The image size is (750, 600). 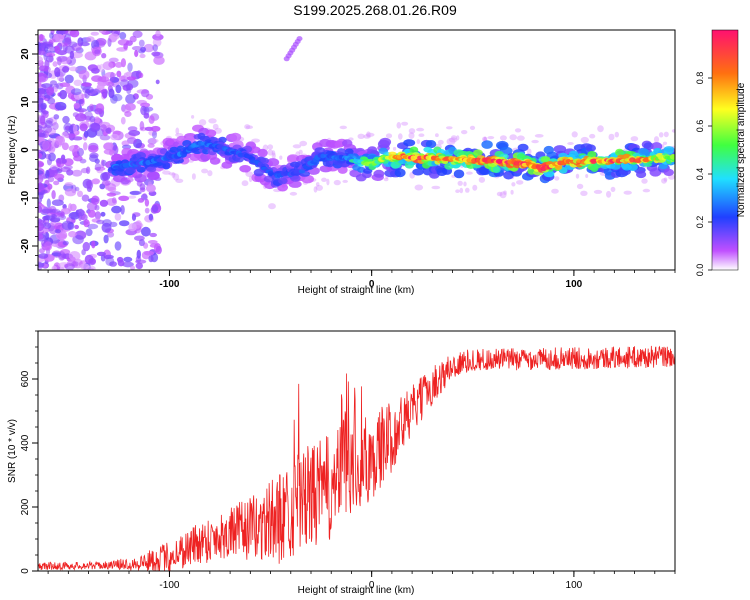 What do you see at coordinates (700, 126) in the screenshot?
I see `colorbar-tick-label: 0.6` at bounding box center [700, 126].